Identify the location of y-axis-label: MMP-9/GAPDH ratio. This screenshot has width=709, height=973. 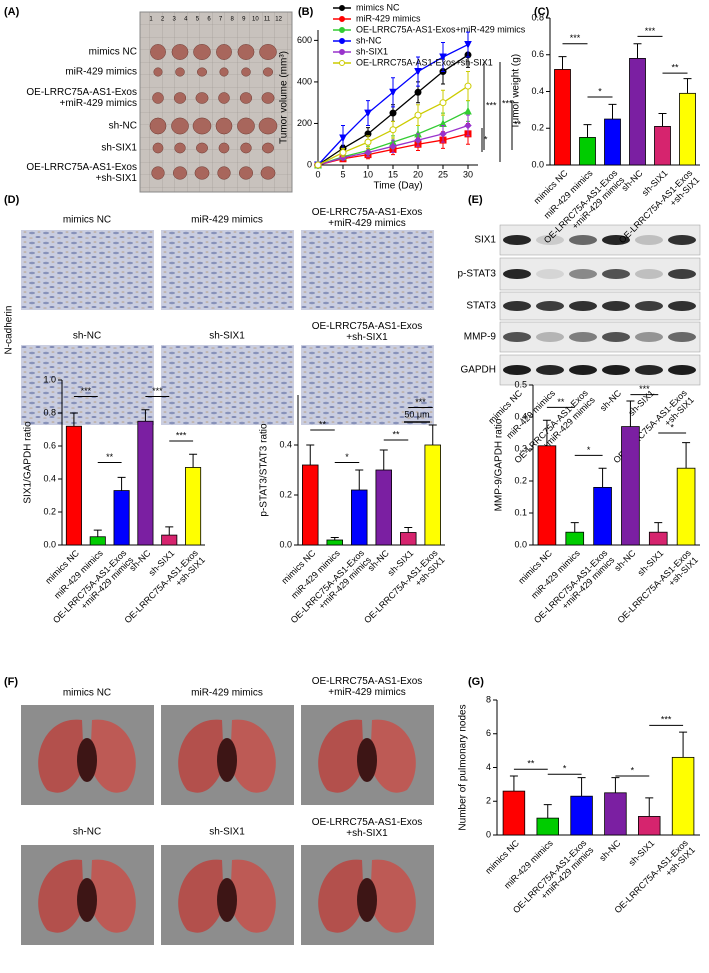
(499, 464).